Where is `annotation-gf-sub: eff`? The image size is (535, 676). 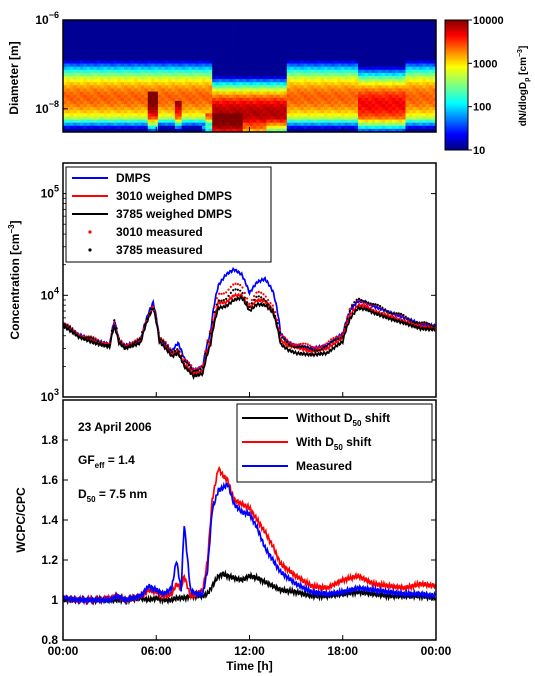
annotation-gf-sub: eff is located at coordinates (100, 465).